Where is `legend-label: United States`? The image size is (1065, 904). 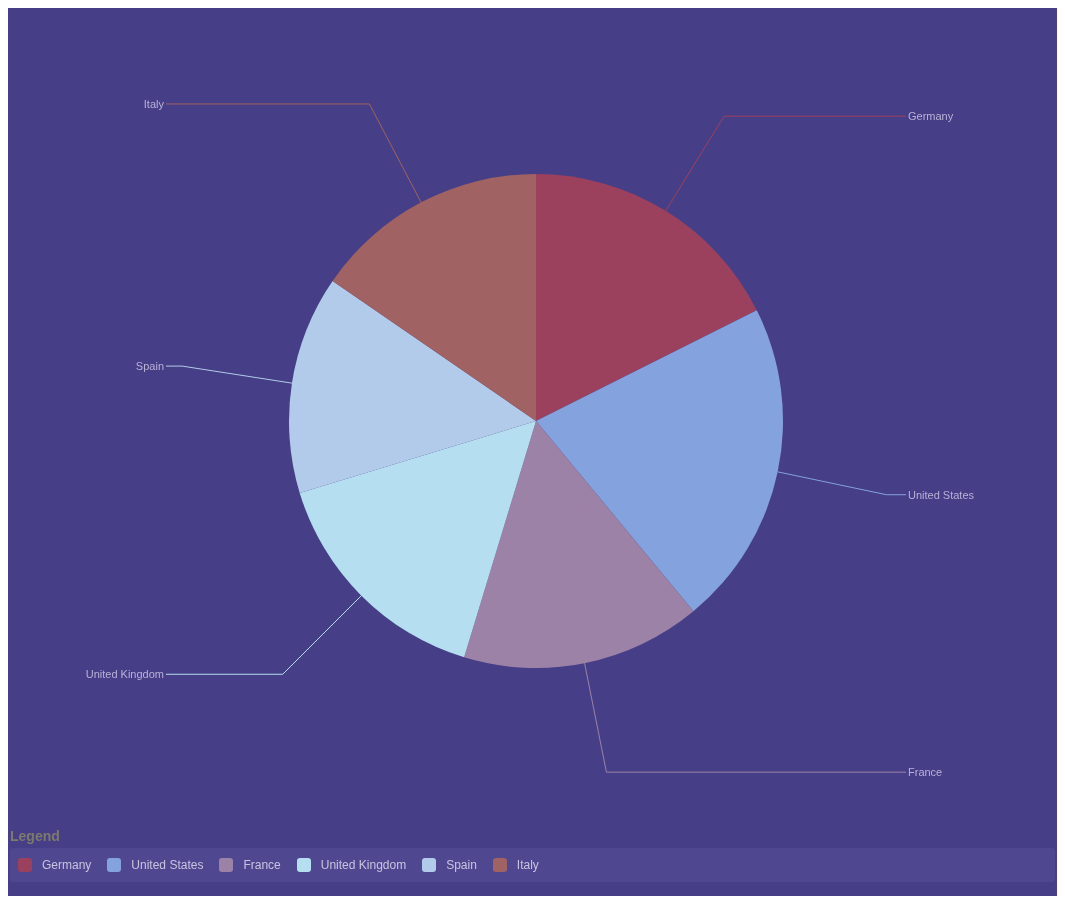
legend-label: United States is located at coordinates (167, 865).